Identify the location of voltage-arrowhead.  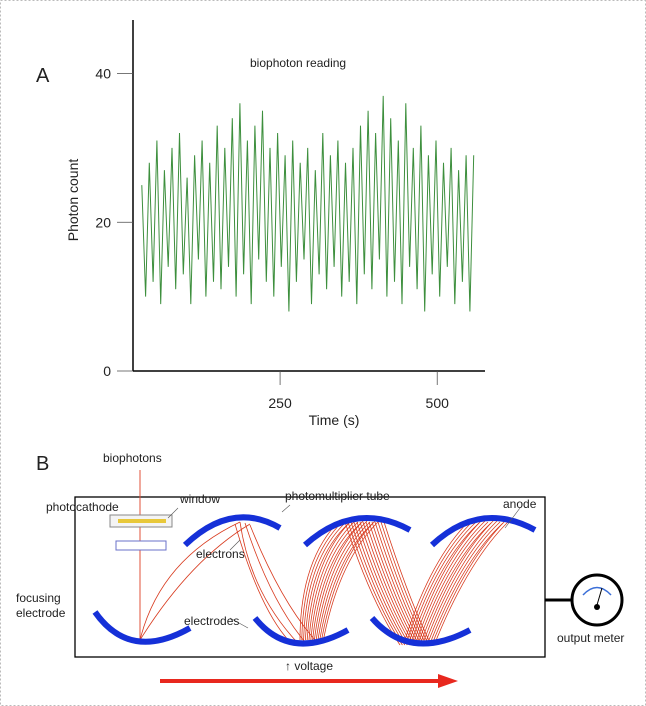
(448, 681).